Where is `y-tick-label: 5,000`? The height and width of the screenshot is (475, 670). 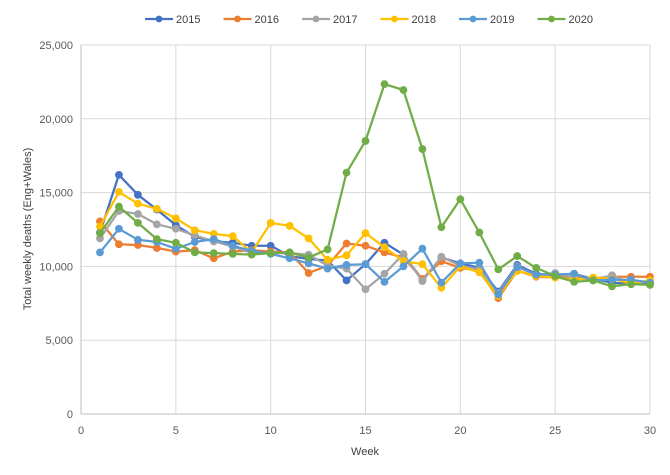
y-tick-label: 5,000 is located at coordinates (59, 341).